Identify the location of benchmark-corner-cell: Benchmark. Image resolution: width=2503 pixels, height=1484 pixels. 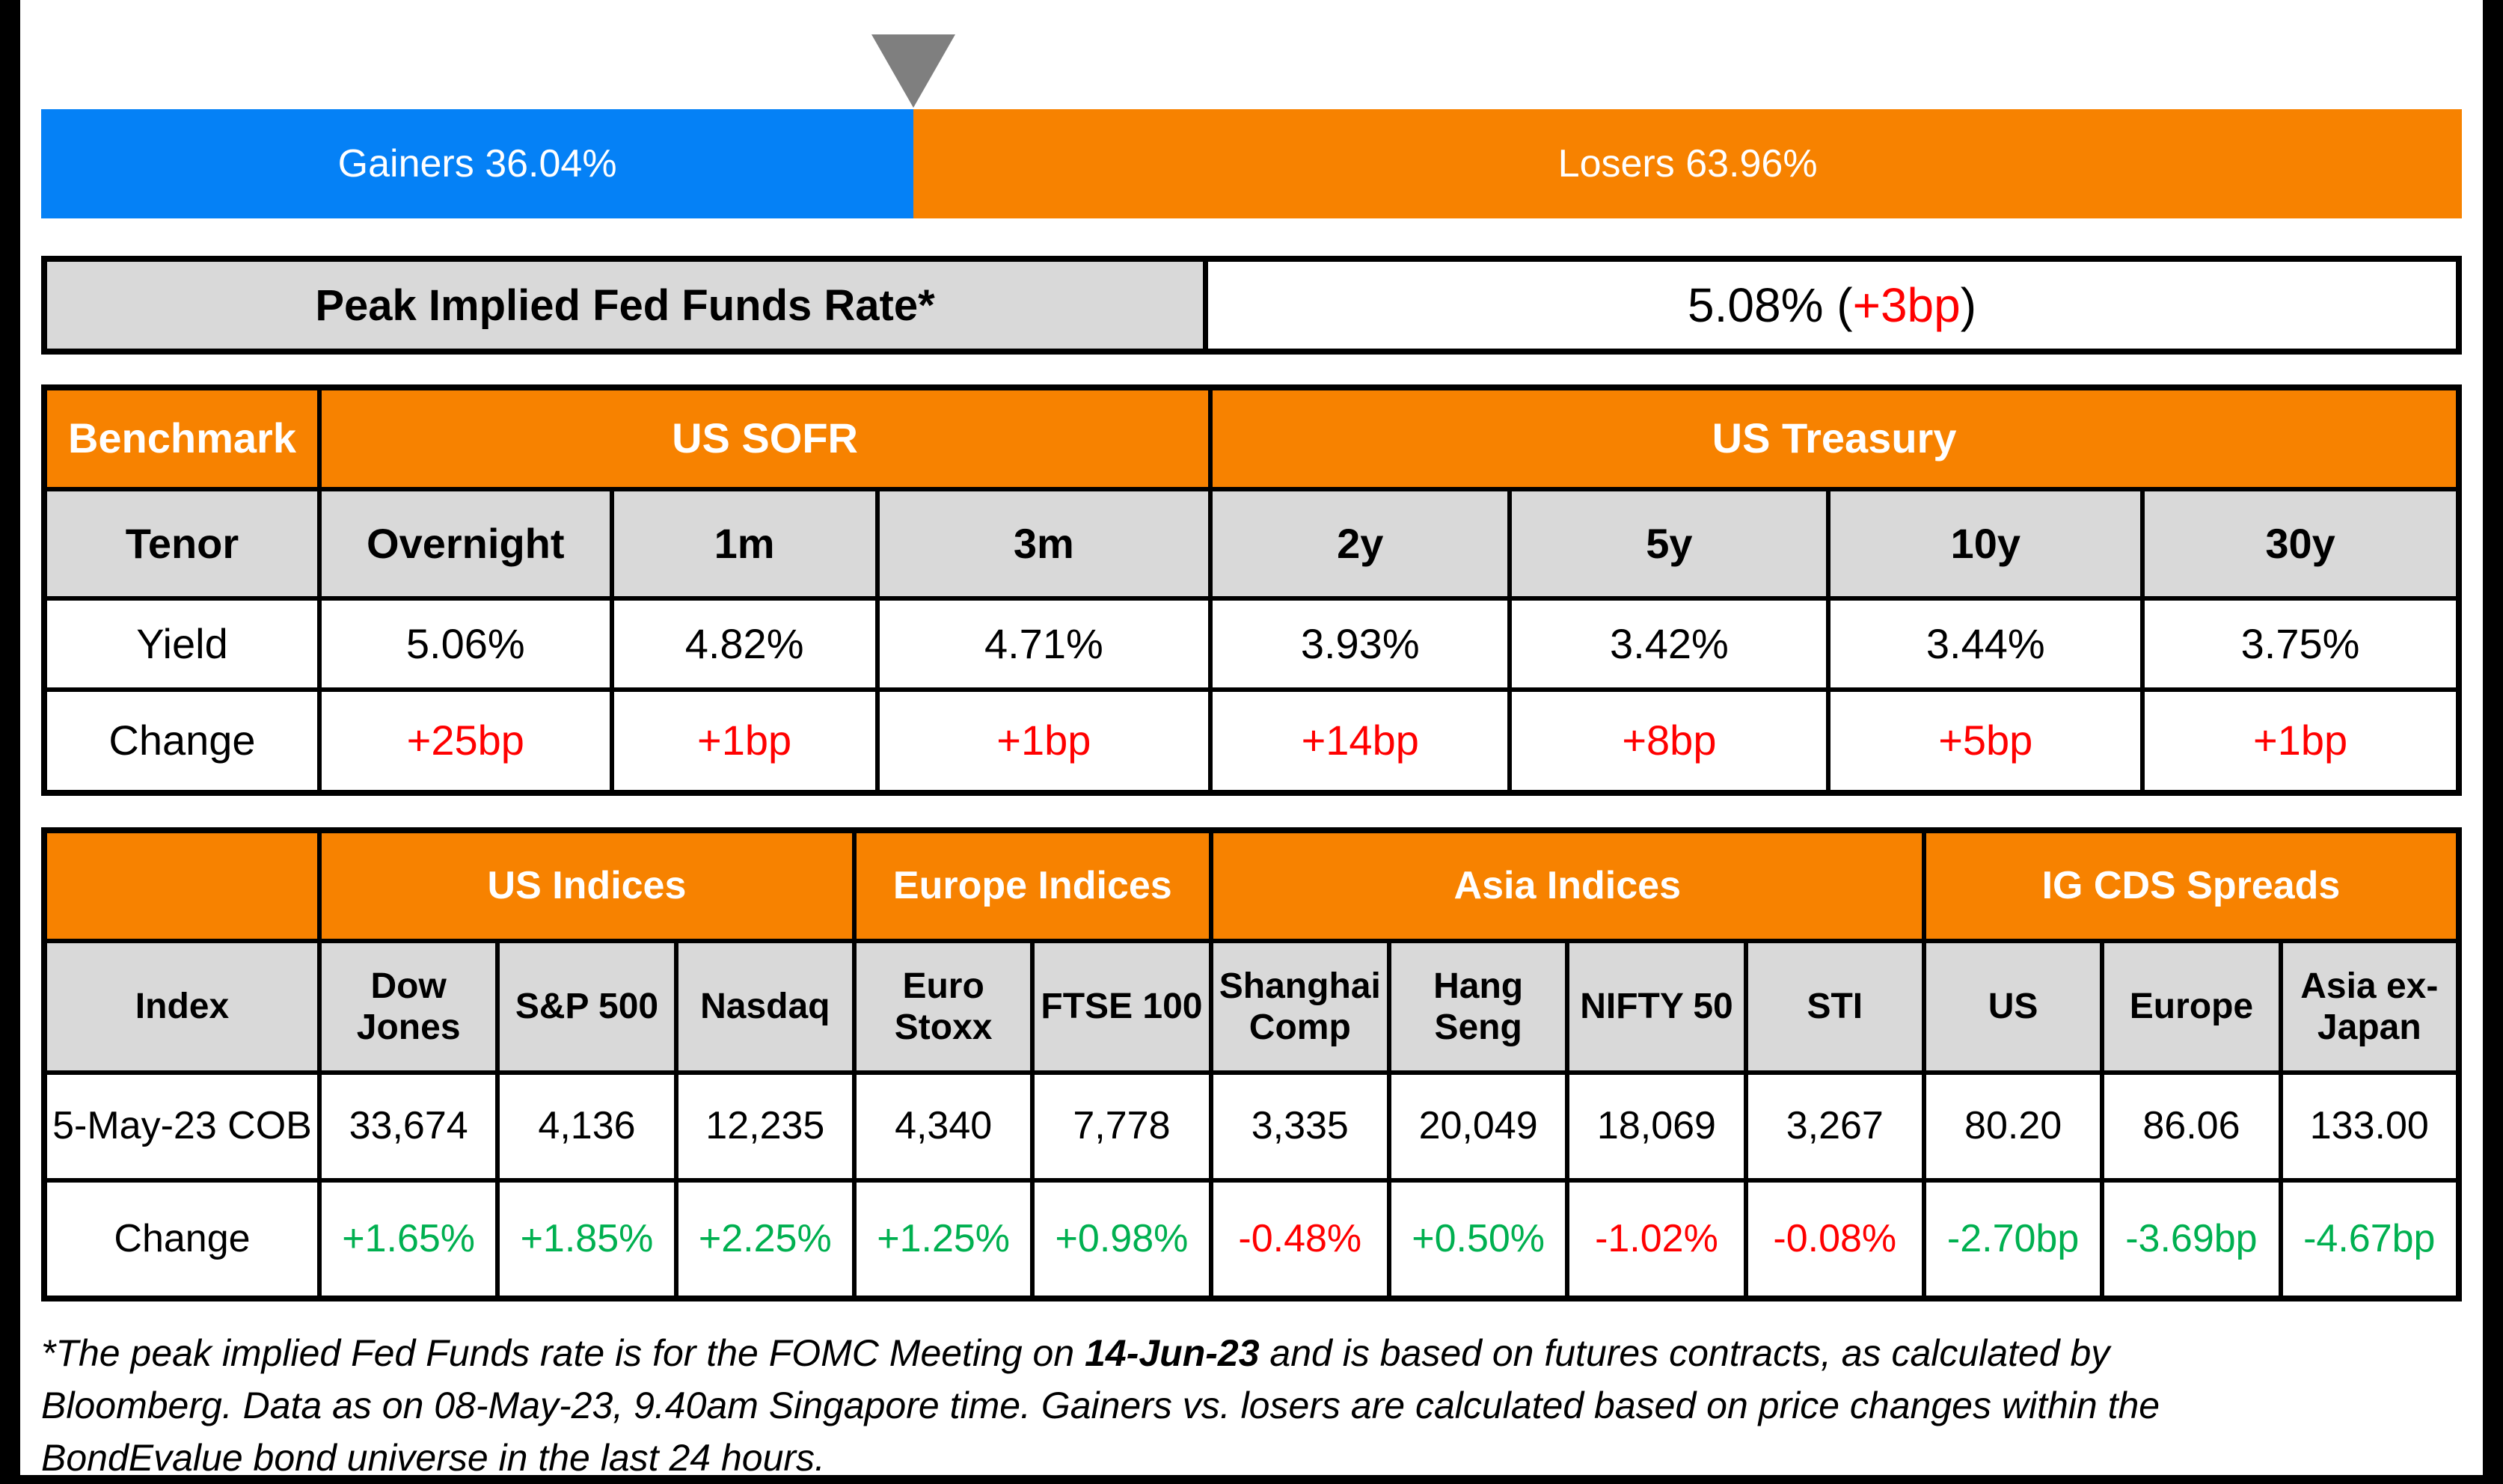
(182, 438).